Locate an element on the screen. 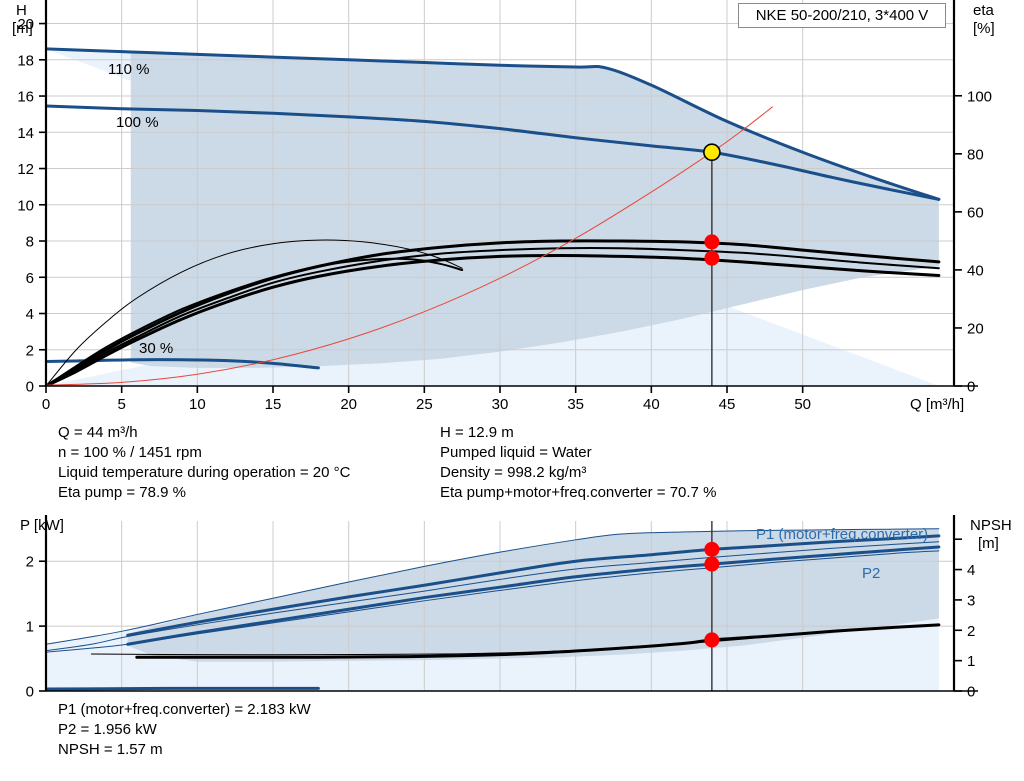  y2-tick-label: 3 is located at coordinates (971, 600).